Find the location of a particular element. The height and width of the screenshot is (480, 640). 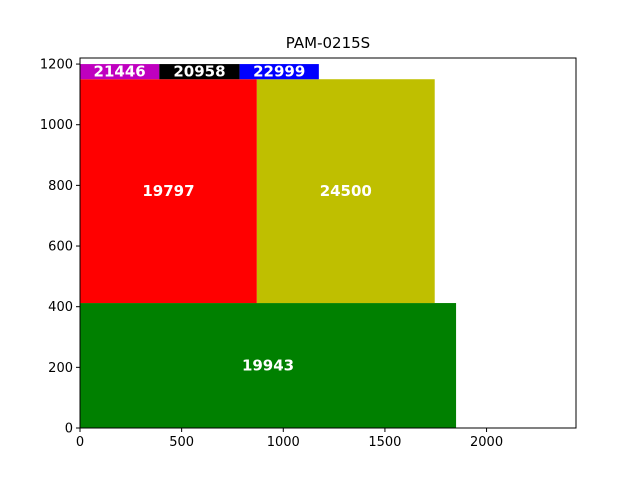

x-tick-label: 0 is located at coordinates (80, 442).